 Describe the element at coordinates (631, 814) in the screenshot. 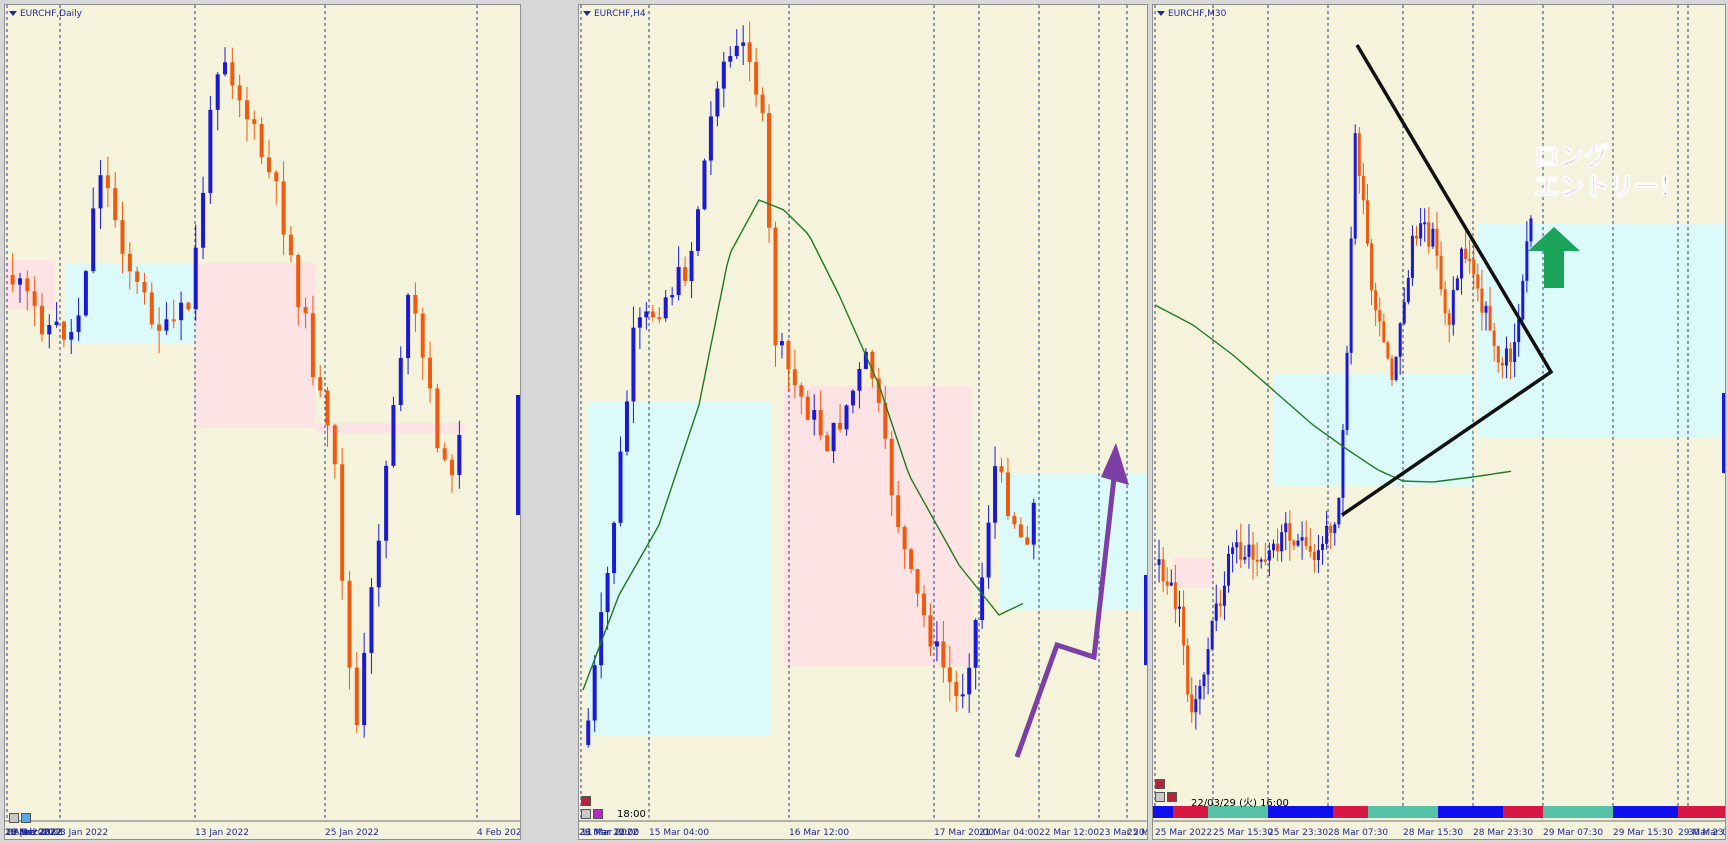

I see `time-marker-h4: 18:00` at that location.